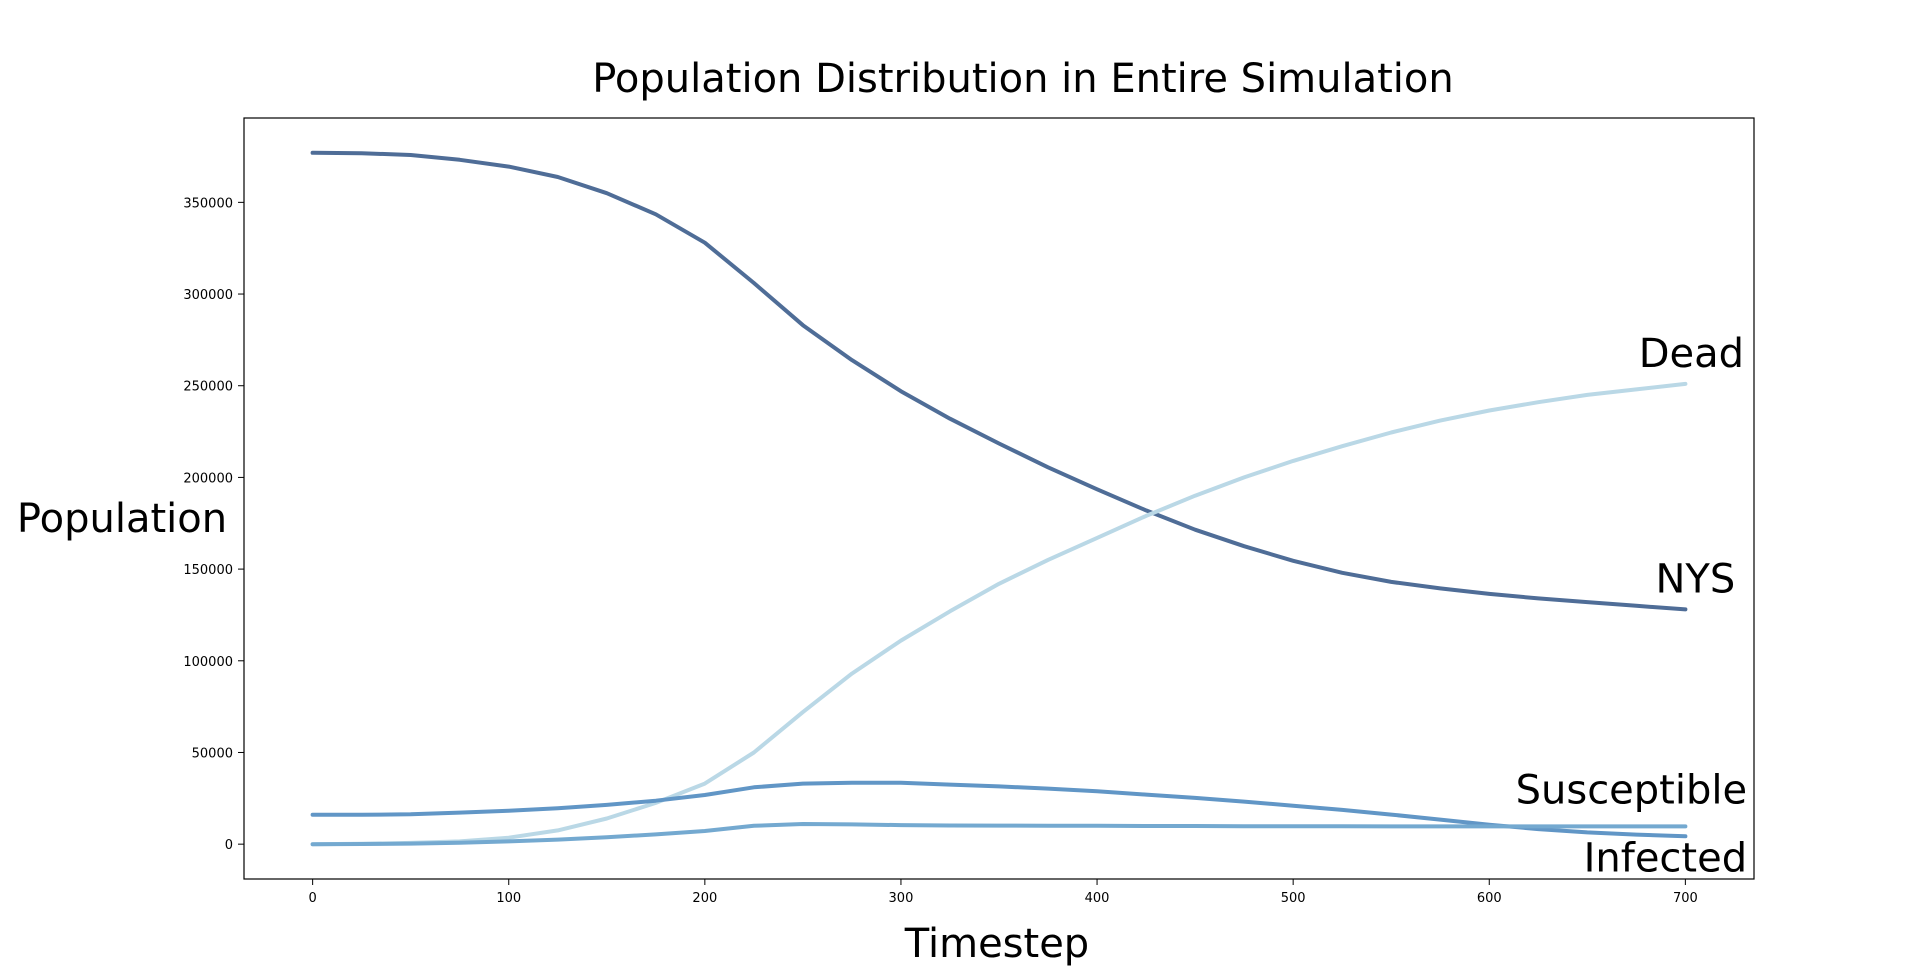 The height and width of the screenshot is (973, 1920). What do you see at coordinates (1293, 898) in the screenshot?
I see `x-tick-label: 500` at bounding box center [1293, 898].